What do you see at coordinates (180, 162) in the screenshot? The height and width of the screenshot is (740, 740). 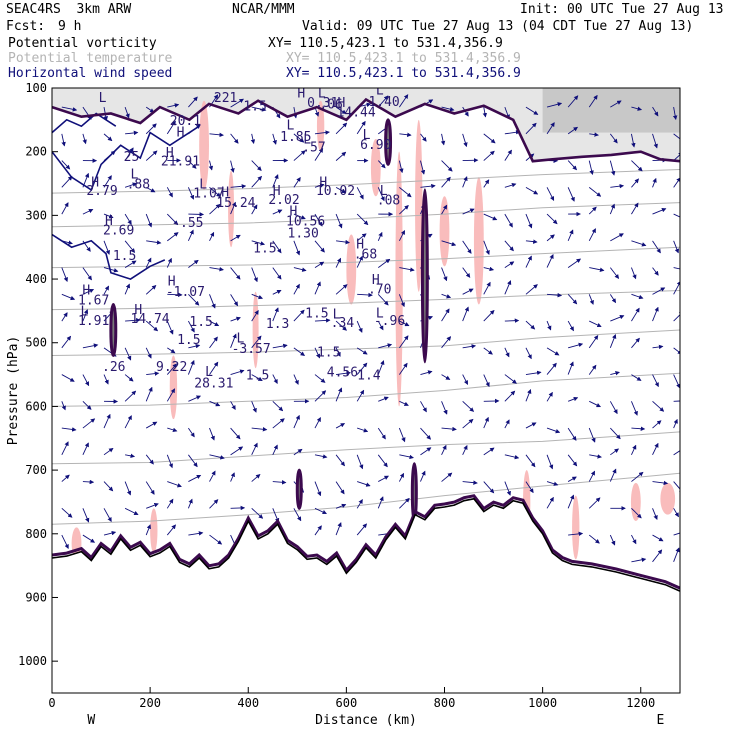 I see `contour-label: 21.91` at bounding box center [180, 162].